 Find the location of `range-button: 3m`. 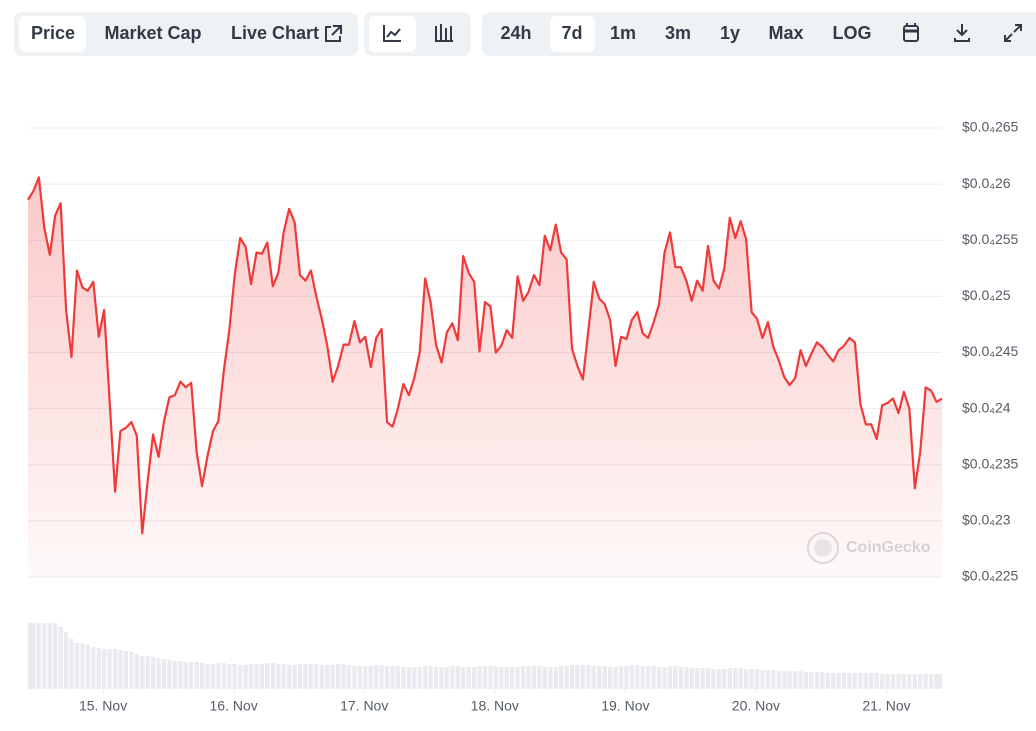

range-button: 3m is located at coordinates (678, 33).